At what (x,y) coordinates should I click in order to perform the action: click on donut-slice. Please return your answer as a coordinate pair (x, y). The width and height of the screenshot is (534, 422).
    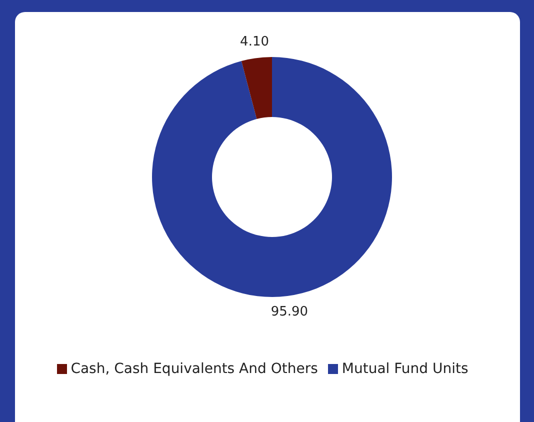
    Looking at the image, I should click on (256, 88).